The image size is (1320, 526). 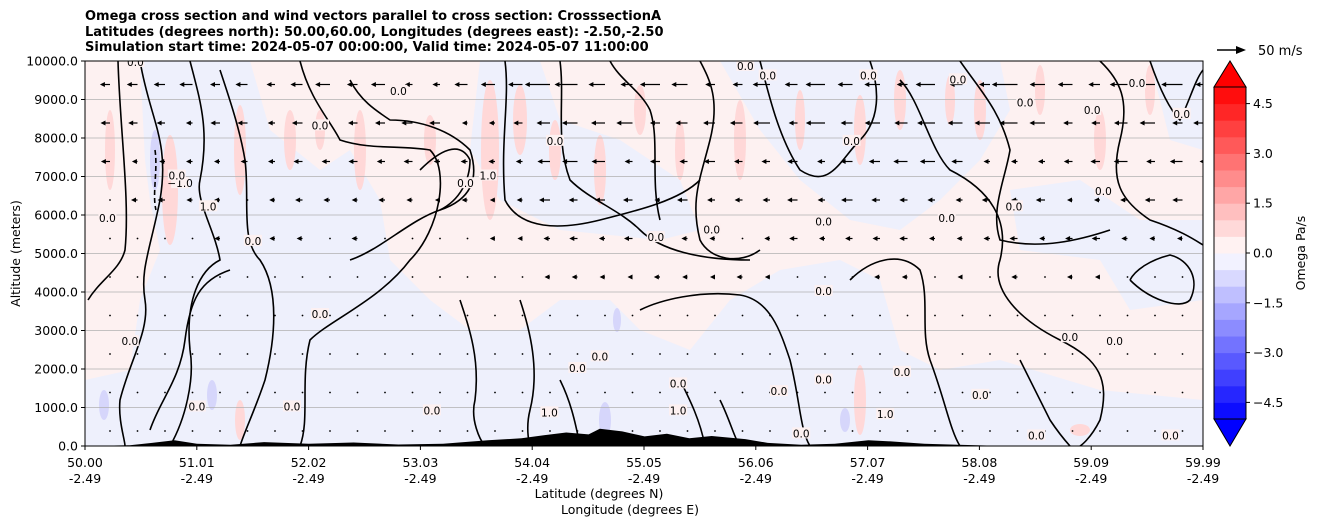 What do you see at coordinates (488, 177) in the screenshot?
I see `contour-label: 1.0` at bounding box center [488, 177].